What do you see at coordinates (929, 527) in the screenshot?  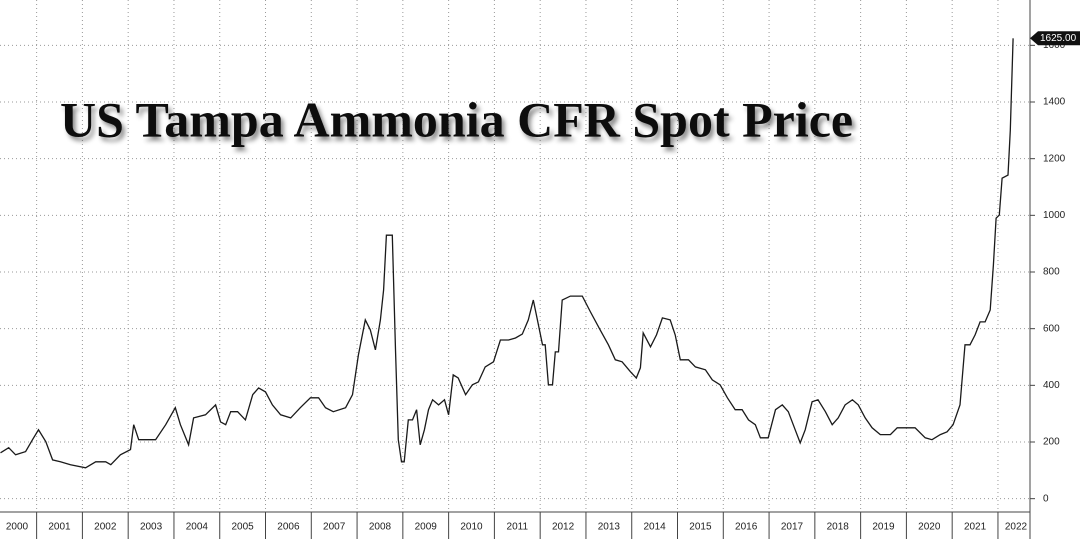 I see `x-tick-label: 2020` at bounding box center [929, 527].